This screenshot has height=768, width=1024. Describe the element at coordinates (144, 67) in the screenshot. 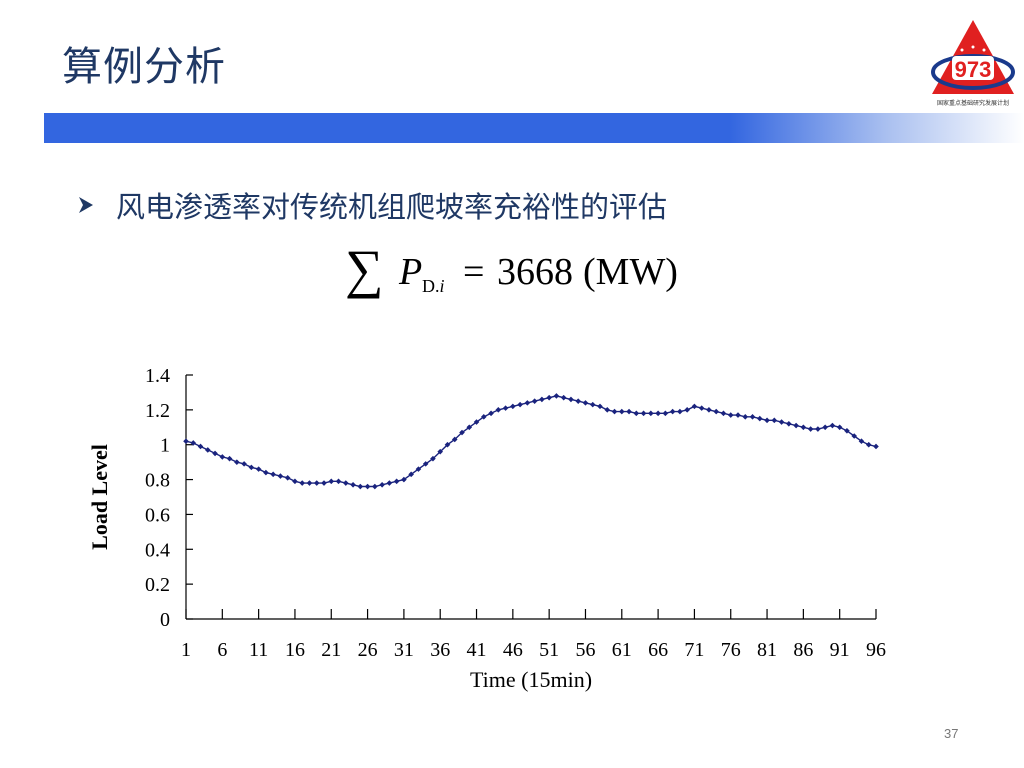

I see `page-title: 算例分析` at that location.